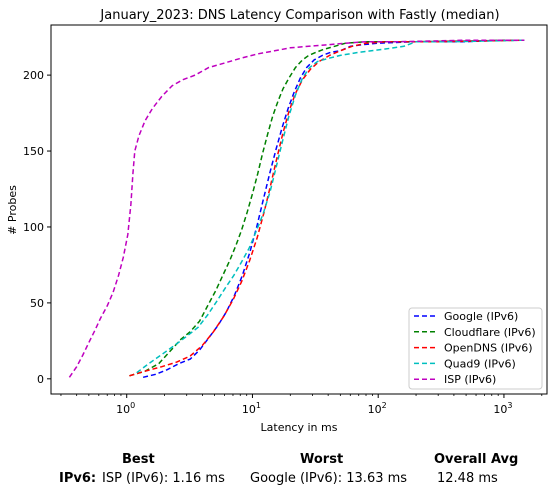 The image size is (555, 496). I want to click on y-axis: 0 50 100 150 200, so click(37, 227).